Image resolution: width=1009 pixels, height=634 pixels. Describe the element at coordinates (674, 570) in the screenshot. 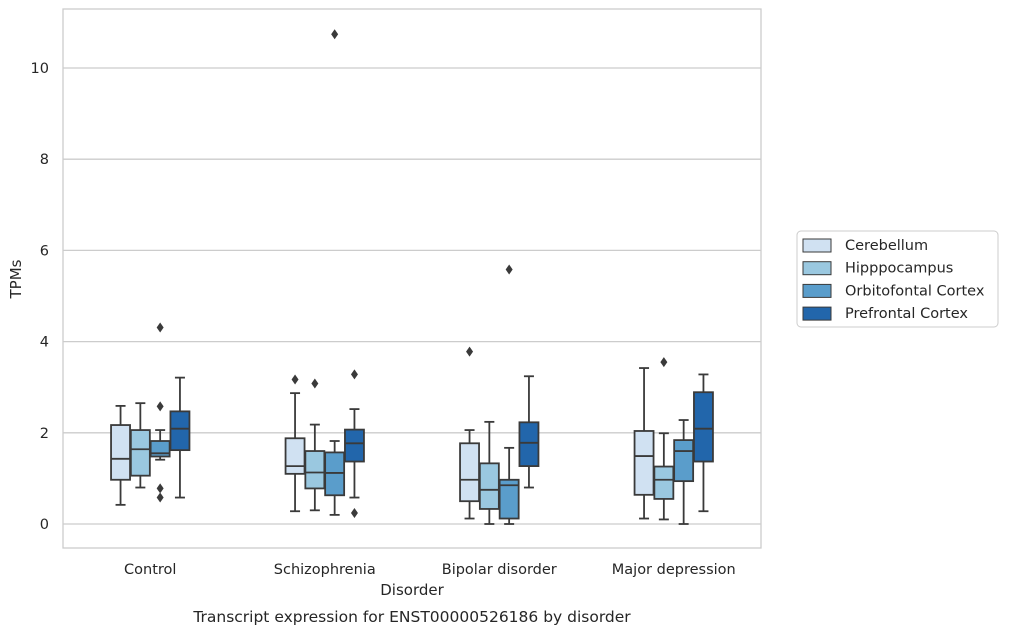

I see `x-tick-label: Major depression` at that location.